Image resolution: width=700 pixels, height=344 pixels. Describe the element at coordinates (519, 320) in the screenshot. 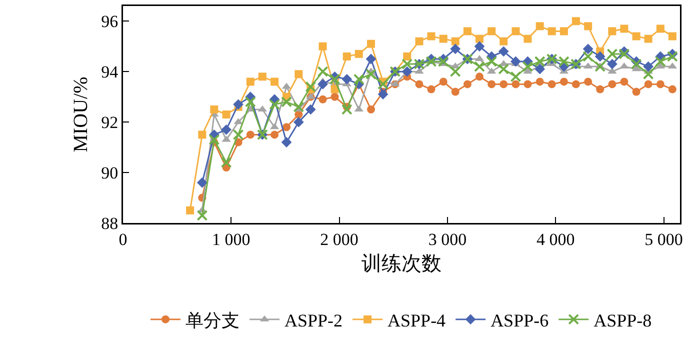

I see `legend-label: ASPP-6` at that location.